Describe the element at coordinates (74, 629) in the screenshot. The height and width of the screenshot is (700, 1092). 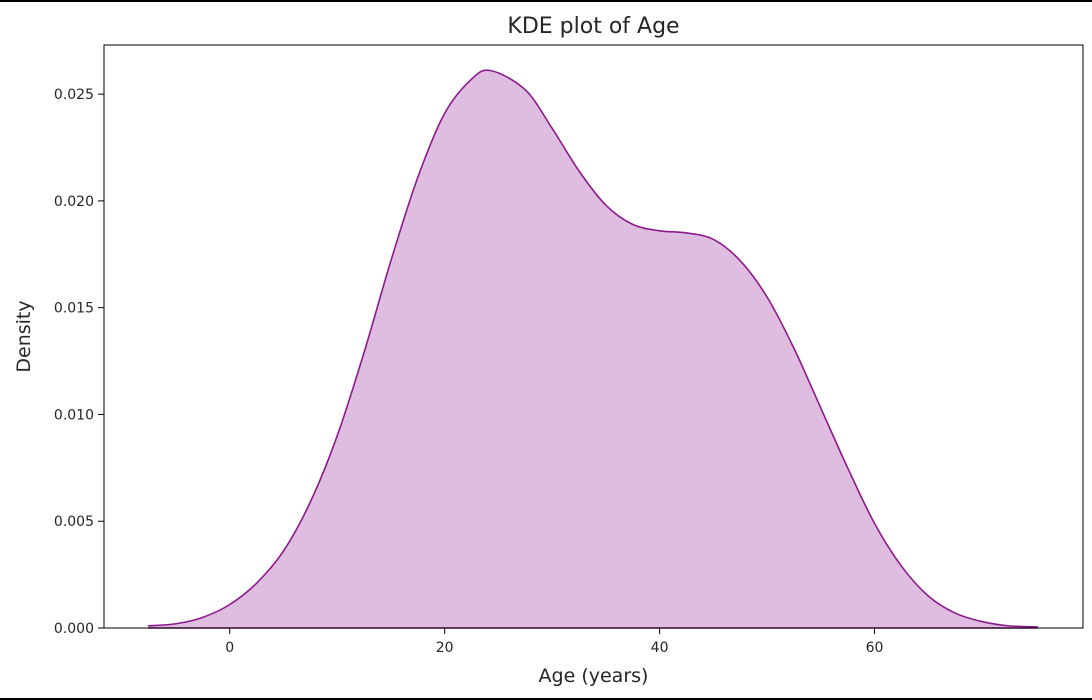
I see `y-tick-label: 0.000` at that location.